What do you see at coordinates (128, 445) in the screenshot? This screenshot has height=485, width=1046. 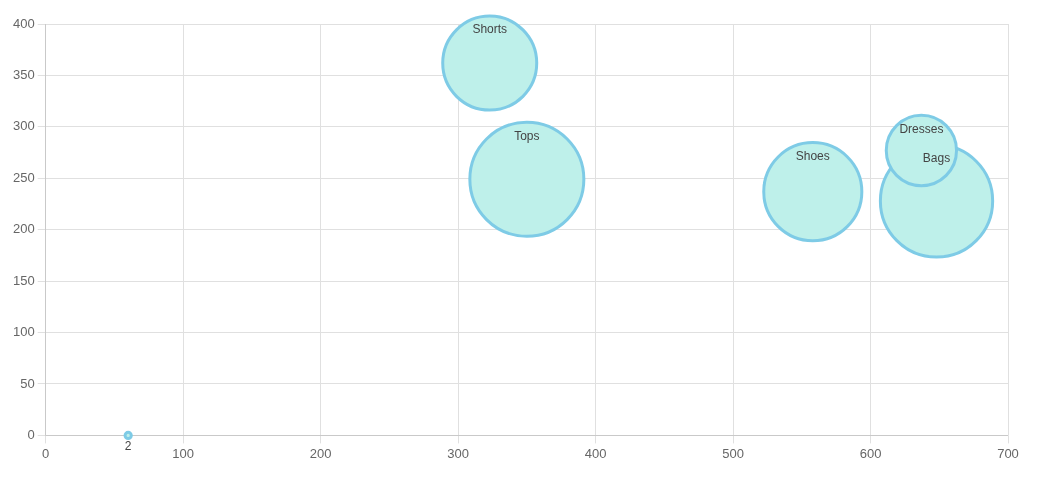 I see `series-label: 2` at bounding box center [128, 445].